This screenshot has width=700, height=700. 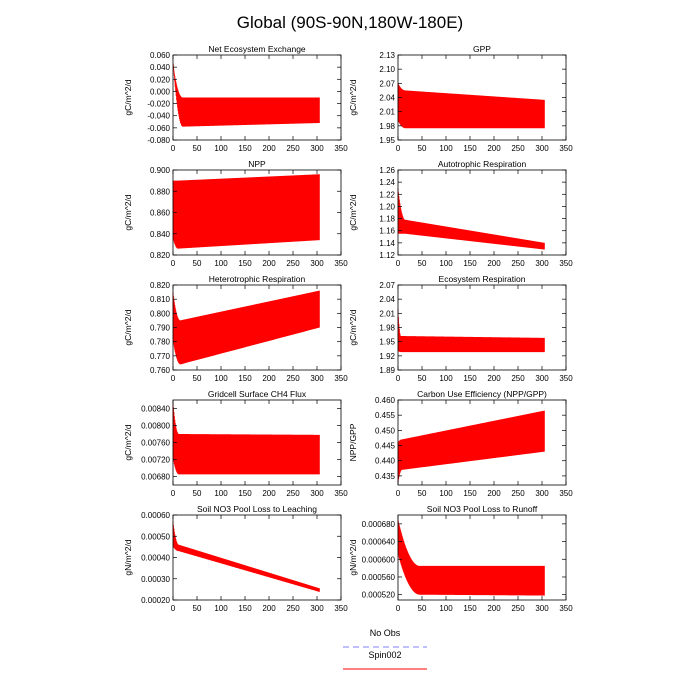 I want to click on y-tick-label: -0.060, so click(x=158, y=128).